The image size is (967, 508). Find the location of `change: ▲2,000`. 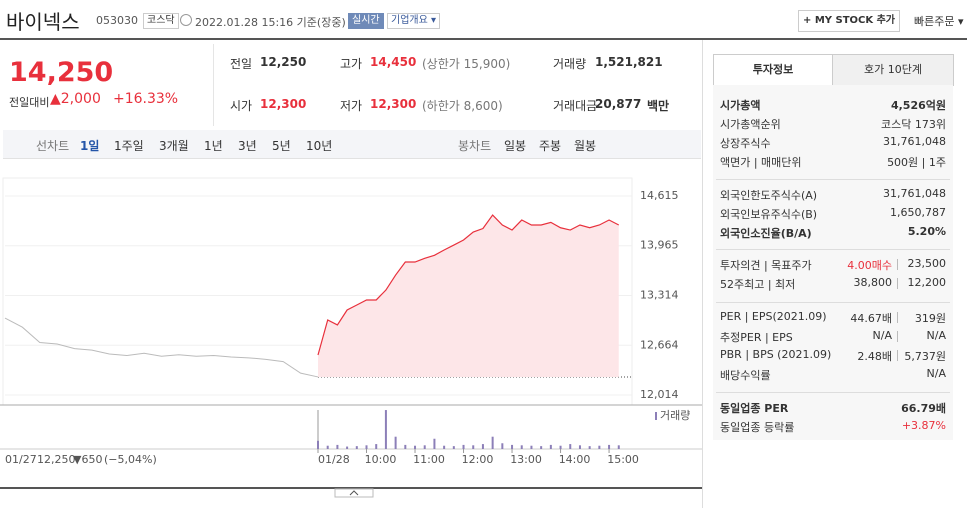

change: ▲2,000 is located at coordinates (75, 99).